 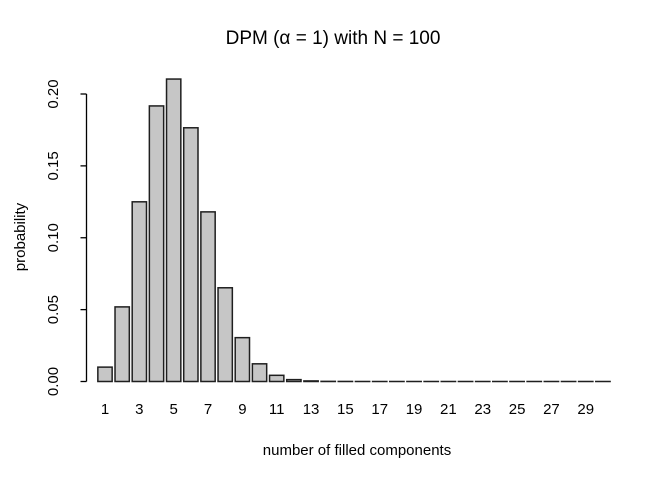 I want to click on x-tick-label: 1, so click(x=105, y=409).